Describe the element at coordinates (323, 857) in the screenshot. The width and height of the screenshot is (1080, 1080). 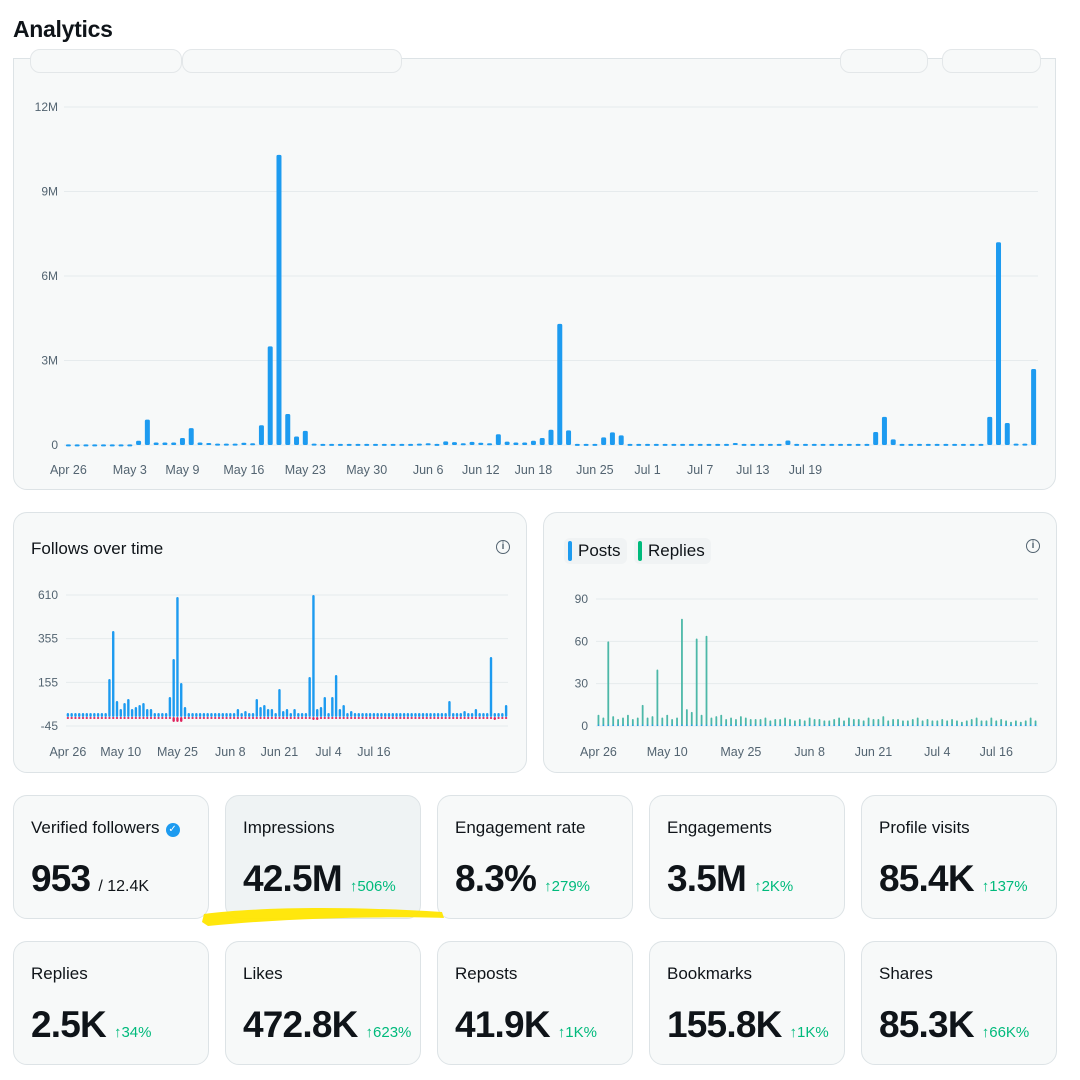
I see `metric-card-impressions: Impressions 42.5M ↑506%` at that location.